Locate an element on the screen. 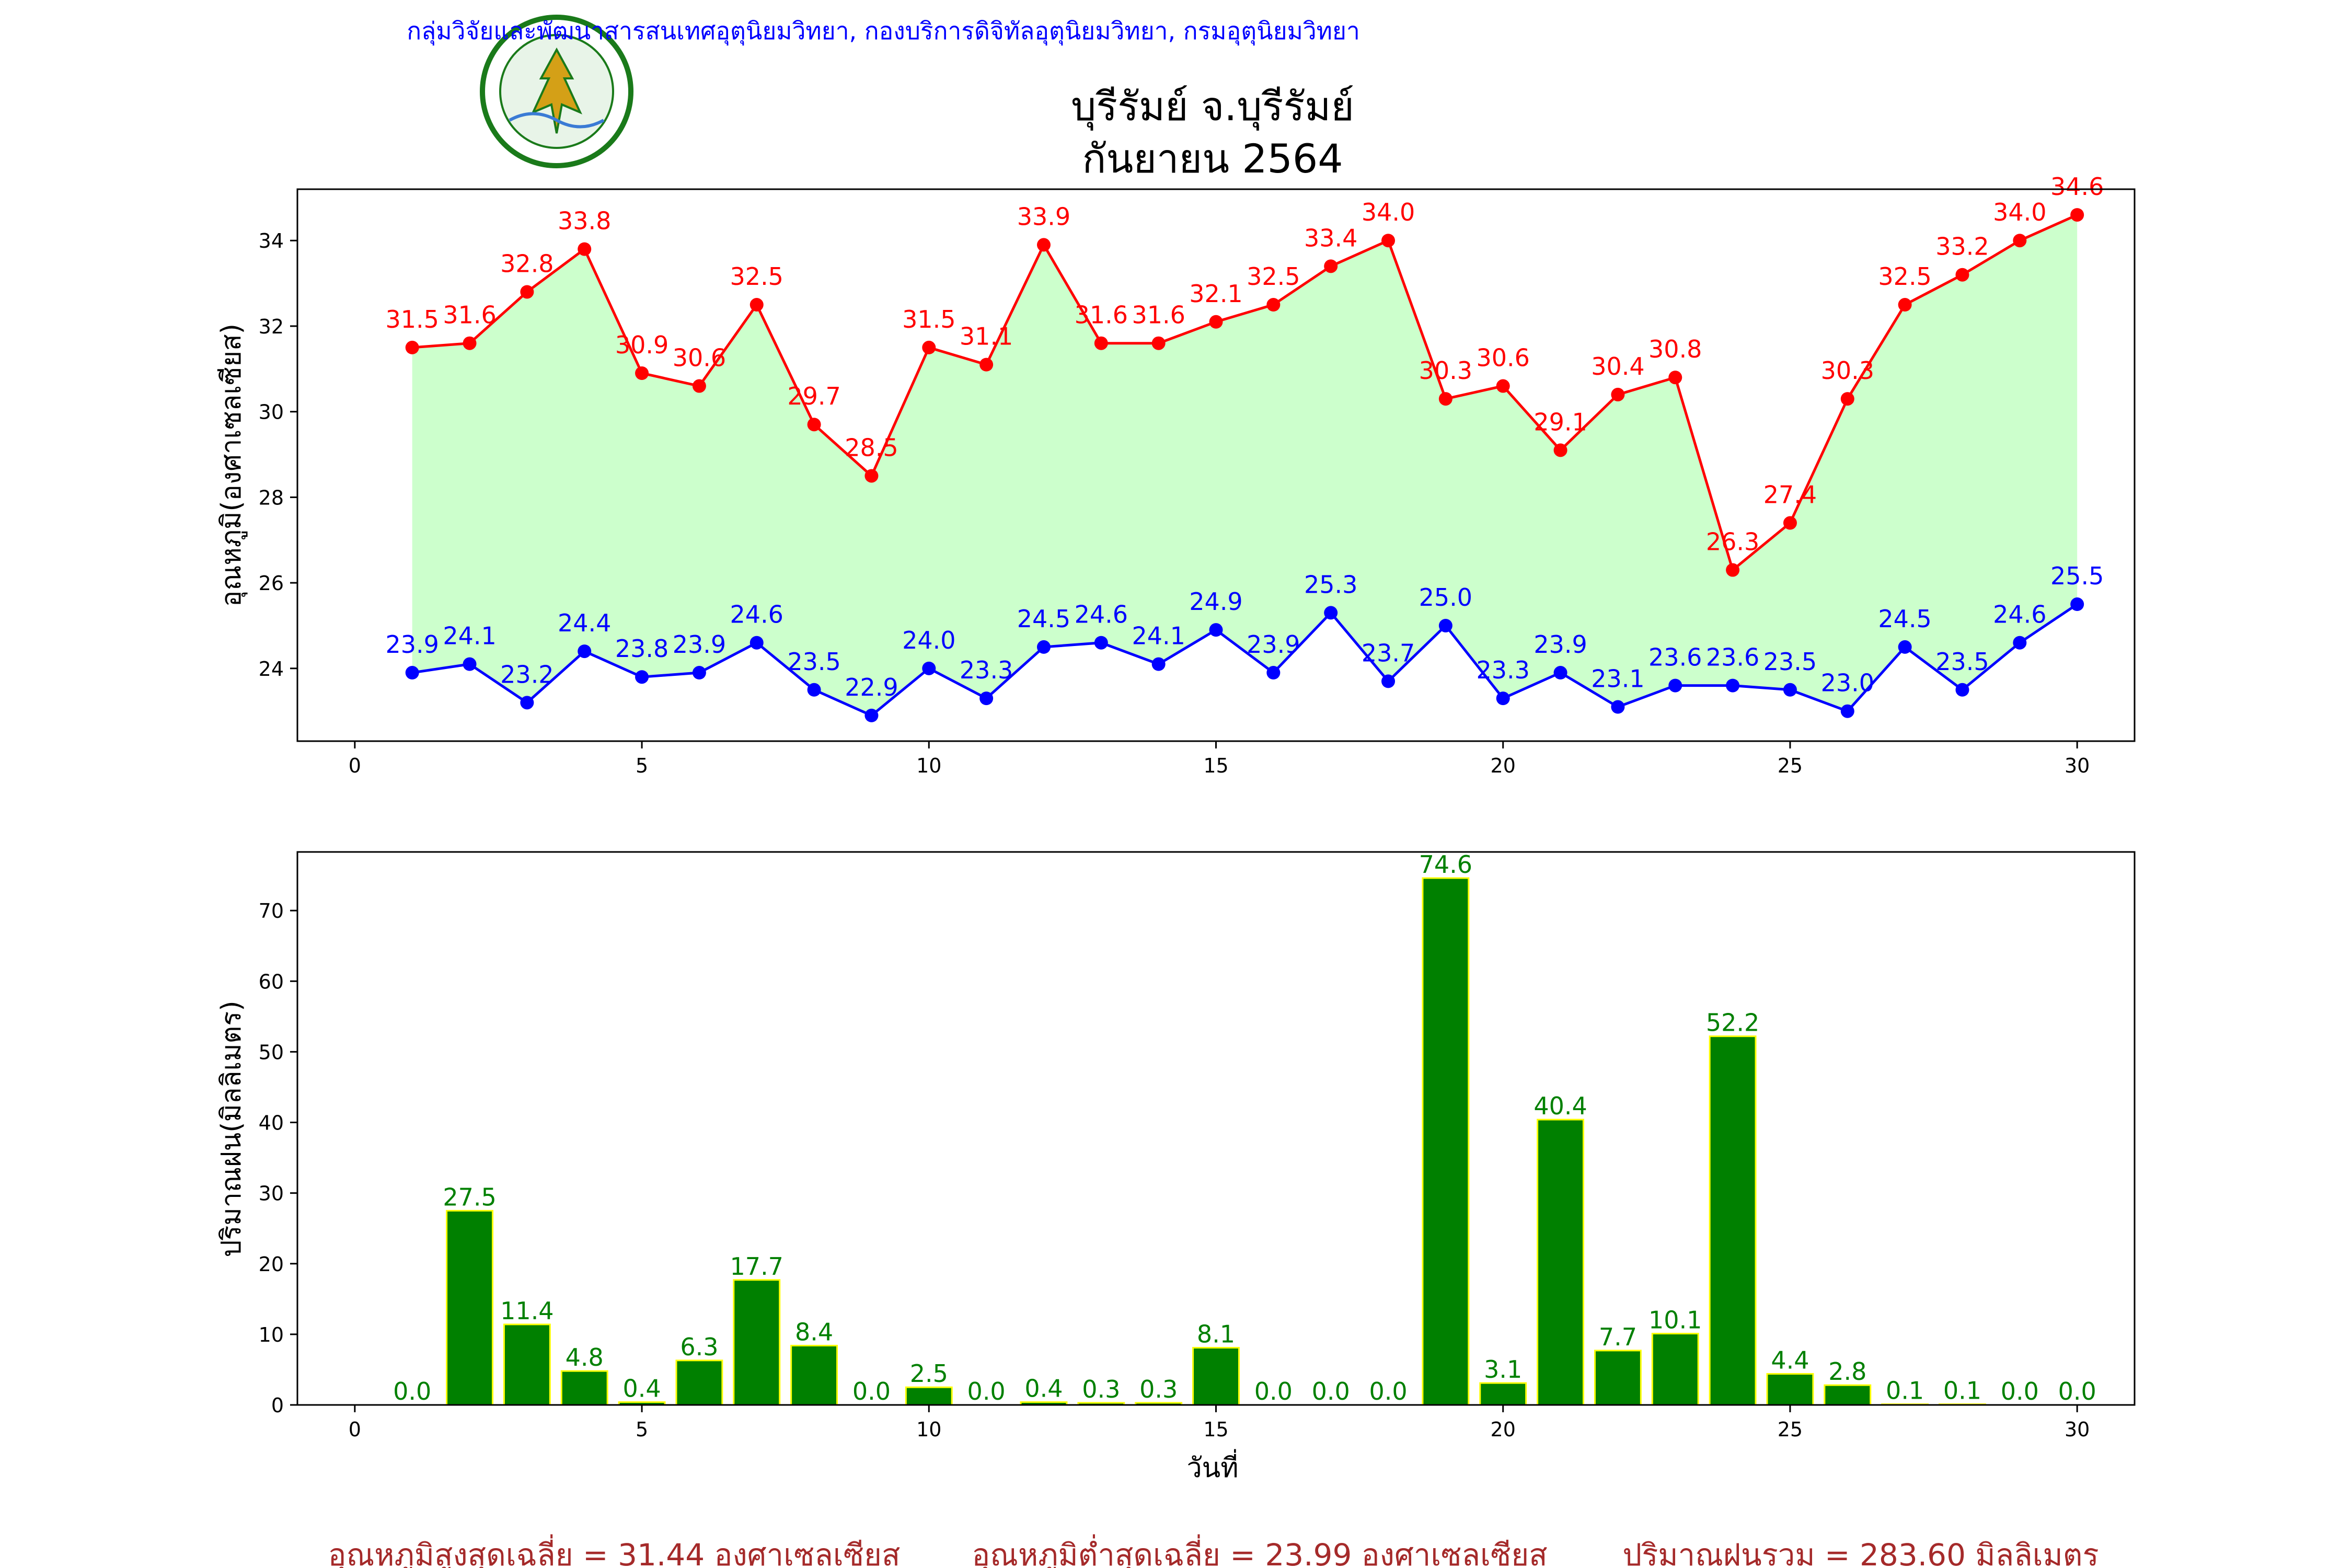  y-tick-label: 40 is located at coordinates (271, 1123).